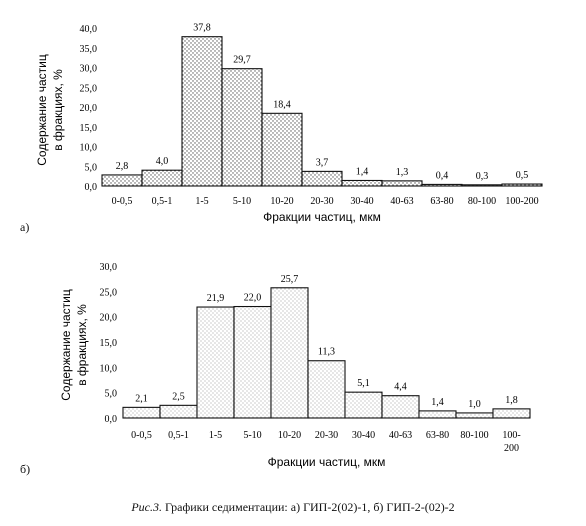  What do you see at coordinates (25, 469) in the screenshot?
I see `panel-label-b: б)` at bounding box center [25, 469].